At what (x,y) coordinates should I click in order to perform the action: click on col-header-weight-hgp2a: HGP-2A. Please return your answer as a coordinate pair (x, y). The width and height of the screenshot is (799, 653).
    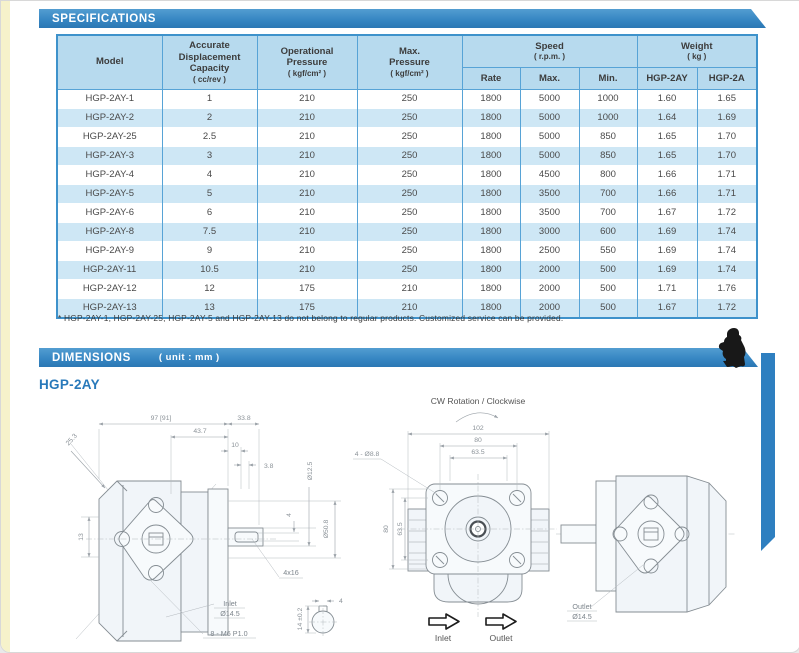
    Looking at the image, I should click on (727, 78).